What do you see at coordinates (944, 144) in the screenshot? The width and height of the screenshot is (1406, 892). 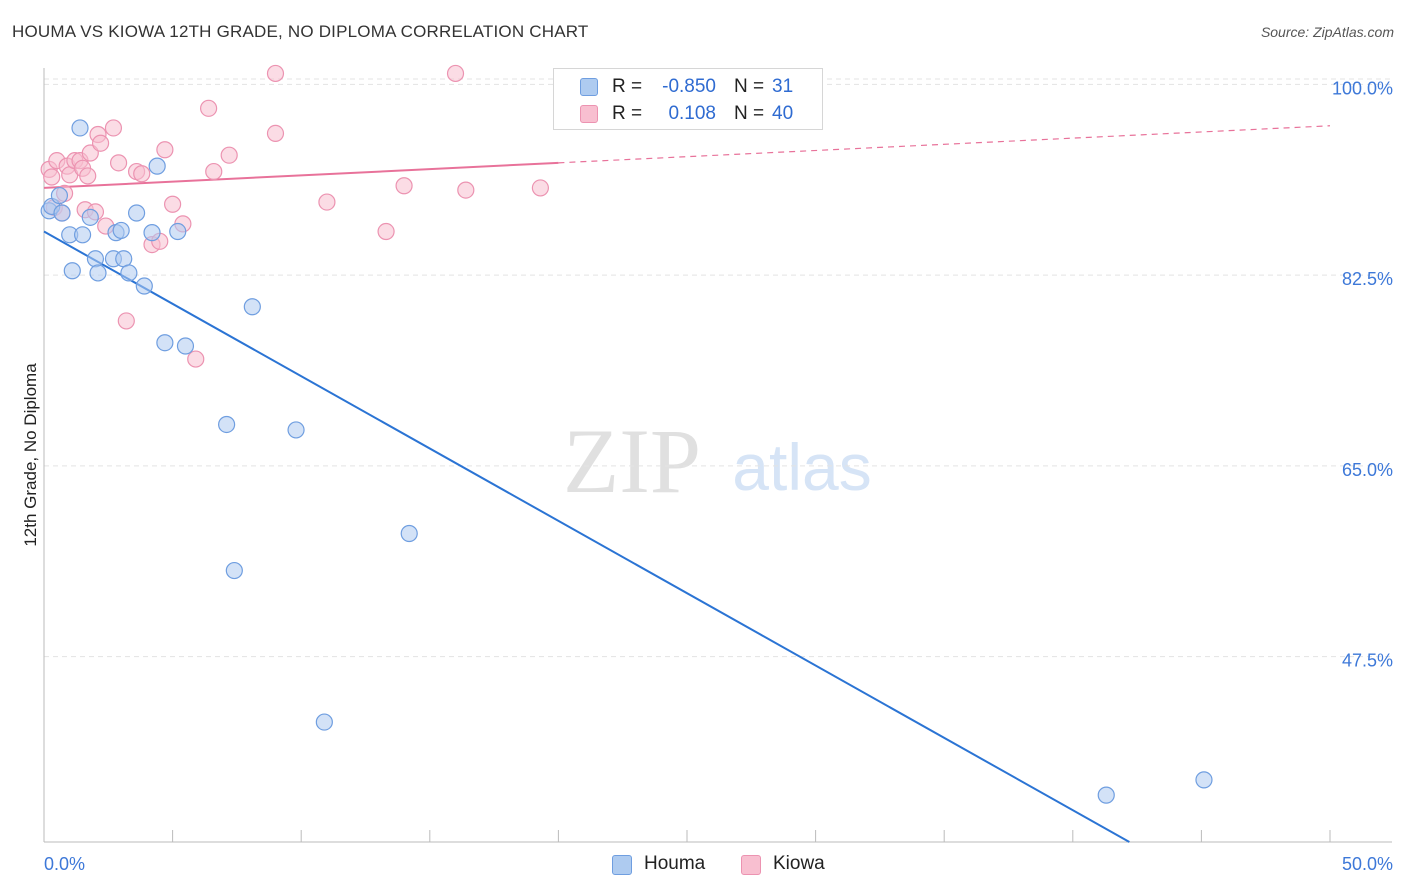 I see `kiowa-trend-line-extension` at bounding box center [944, 144].